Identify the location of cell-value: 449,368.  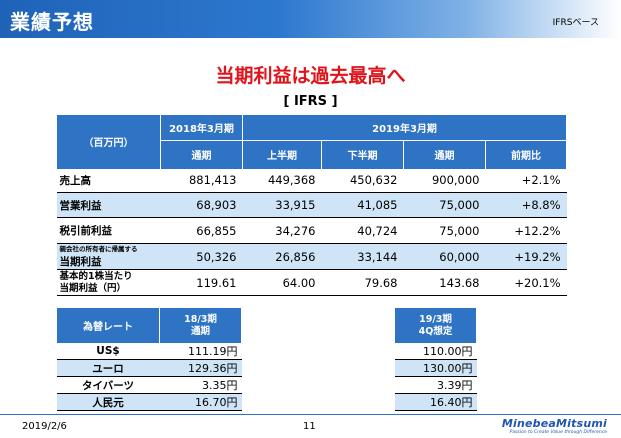
(282, 180).